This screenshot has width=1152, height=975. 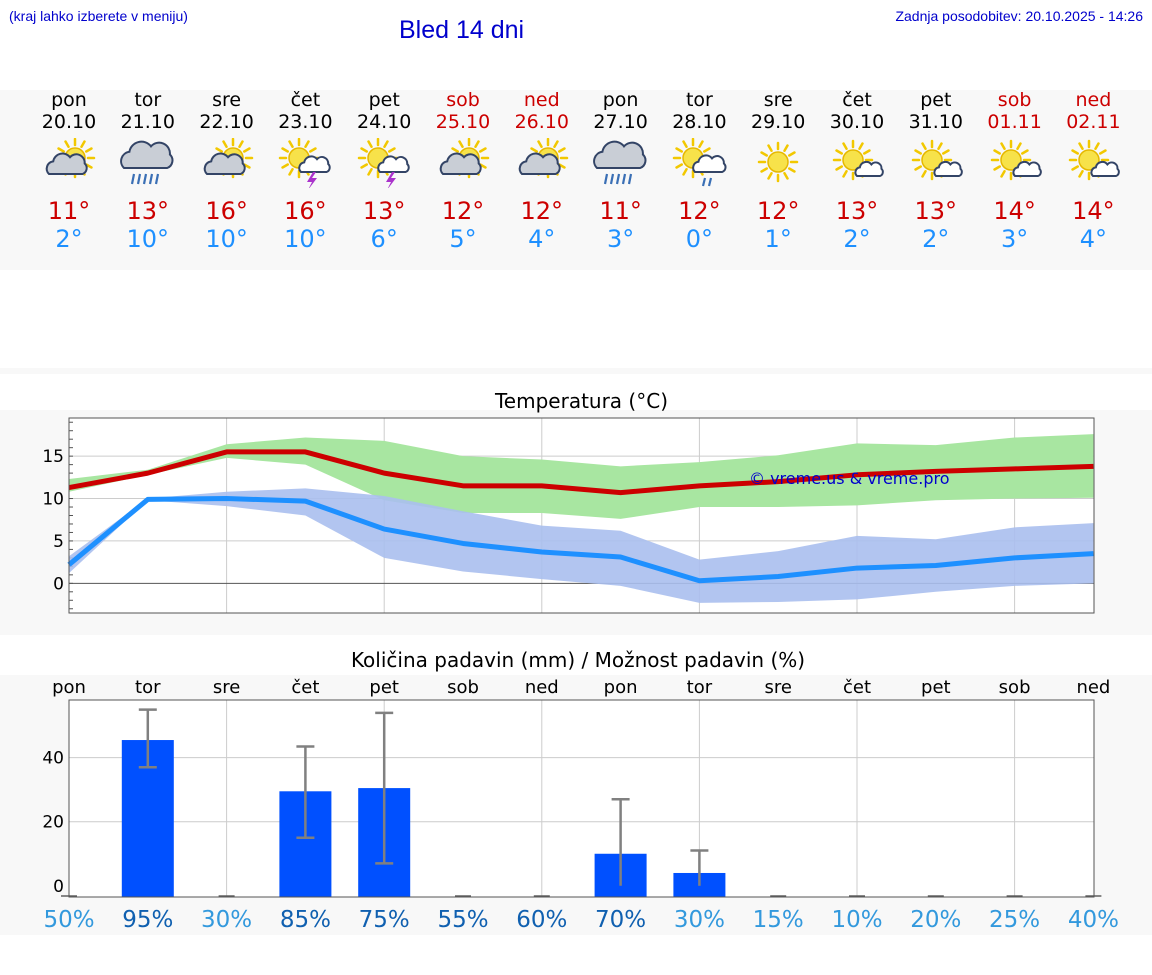 I want to click on forecast-day: sre 29.10, so click(x=778, y=111).